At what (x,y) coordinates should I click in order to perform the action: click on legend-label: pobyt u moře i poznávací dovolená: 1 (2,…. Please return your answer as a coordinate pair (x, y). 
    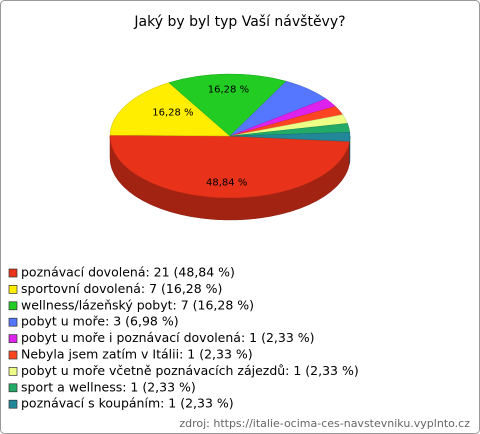
    Looking at the image, I should click on (168, 337).